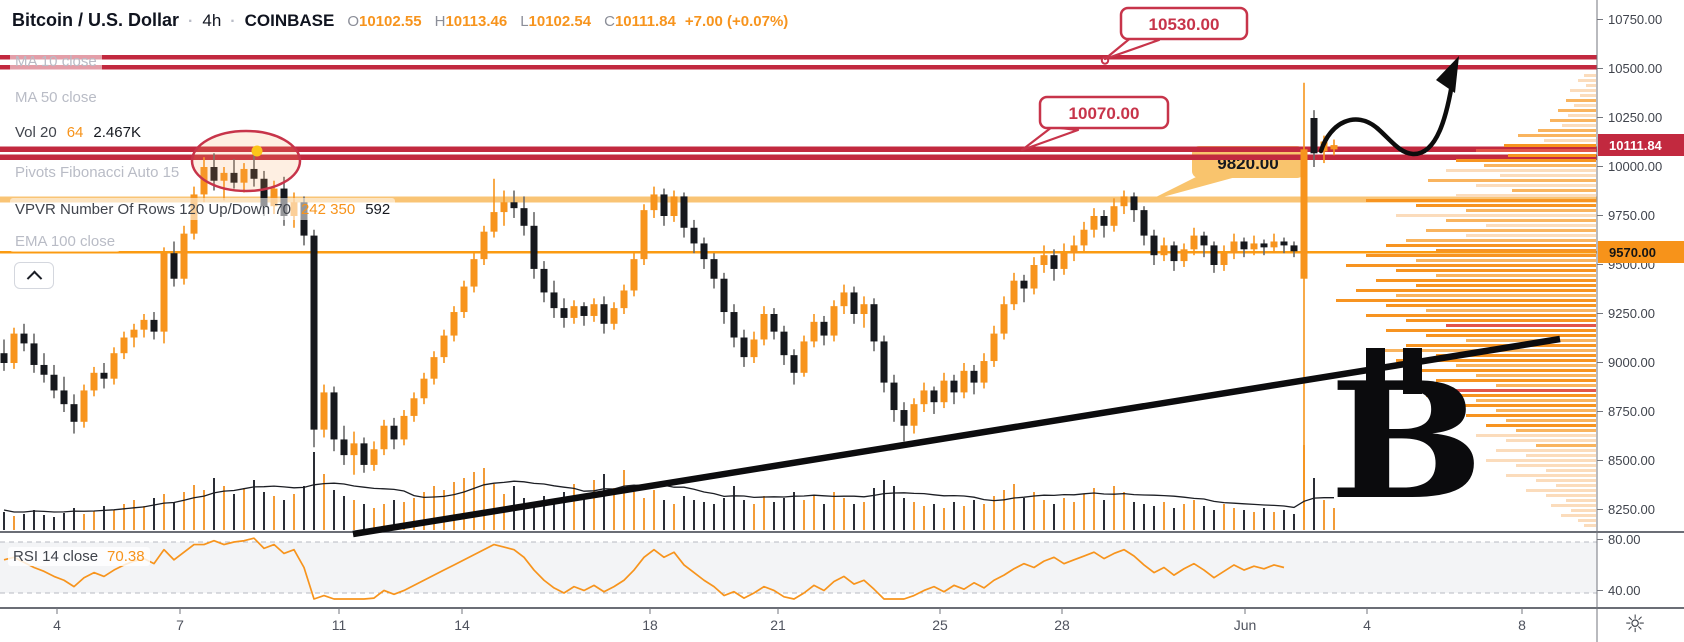 The height and width of the screenshot is (642, 1684). What do you see at coordinates (1447, 74) in the screenshot?
I see `projection-arrow-head` at bounding box center [1447, 74].